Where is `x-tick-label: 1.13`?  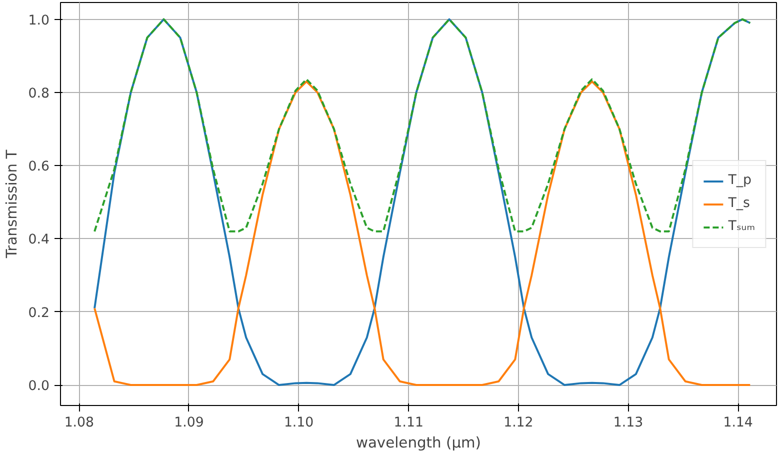
x-tick-label: 1.13 is located at coordinates (628, 423).